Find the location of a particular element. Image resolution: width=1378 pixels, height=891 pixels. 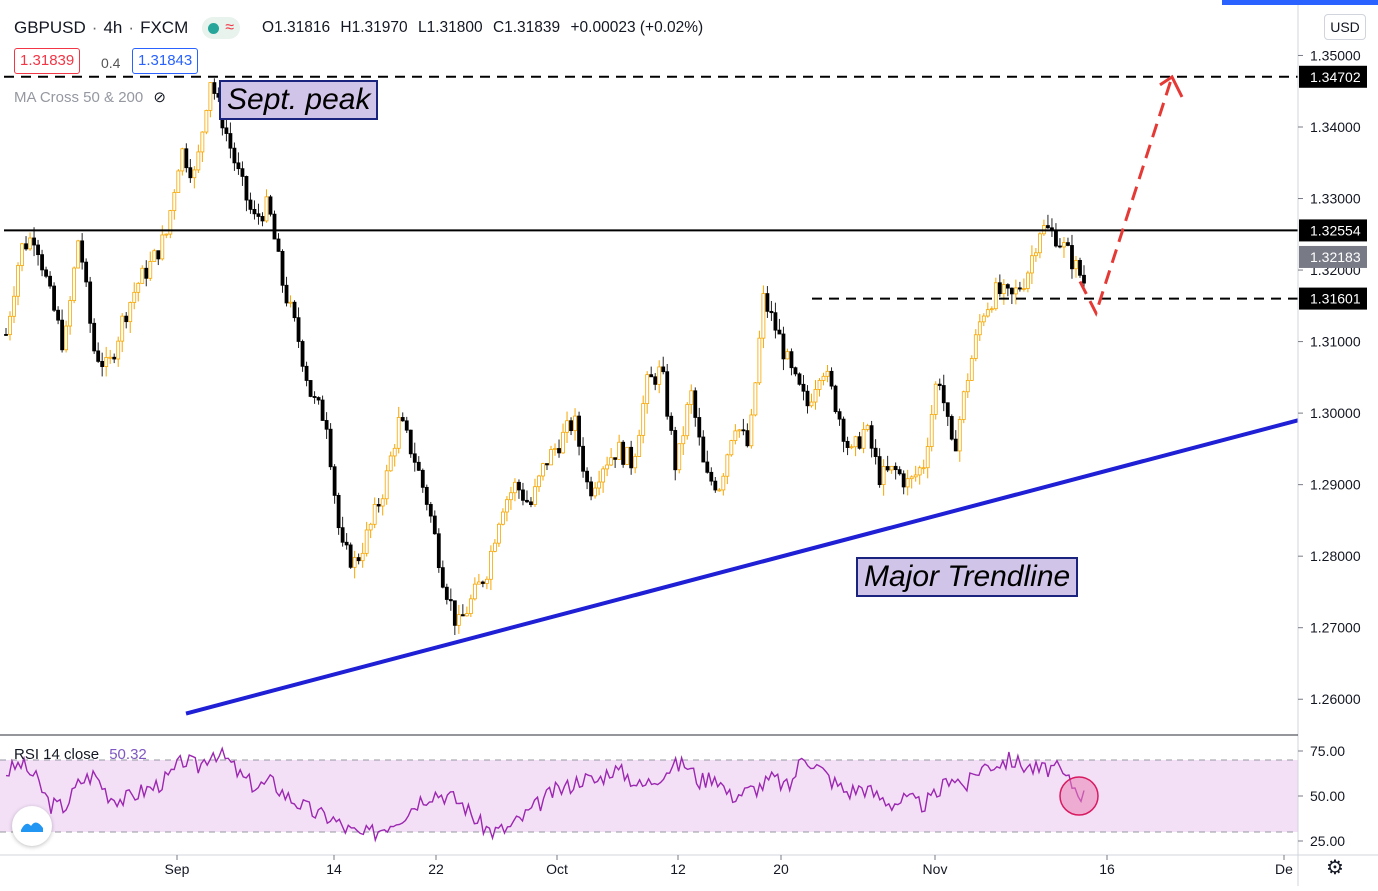

sell-price-button: 1.31839 is located at coordinates (47, 61).